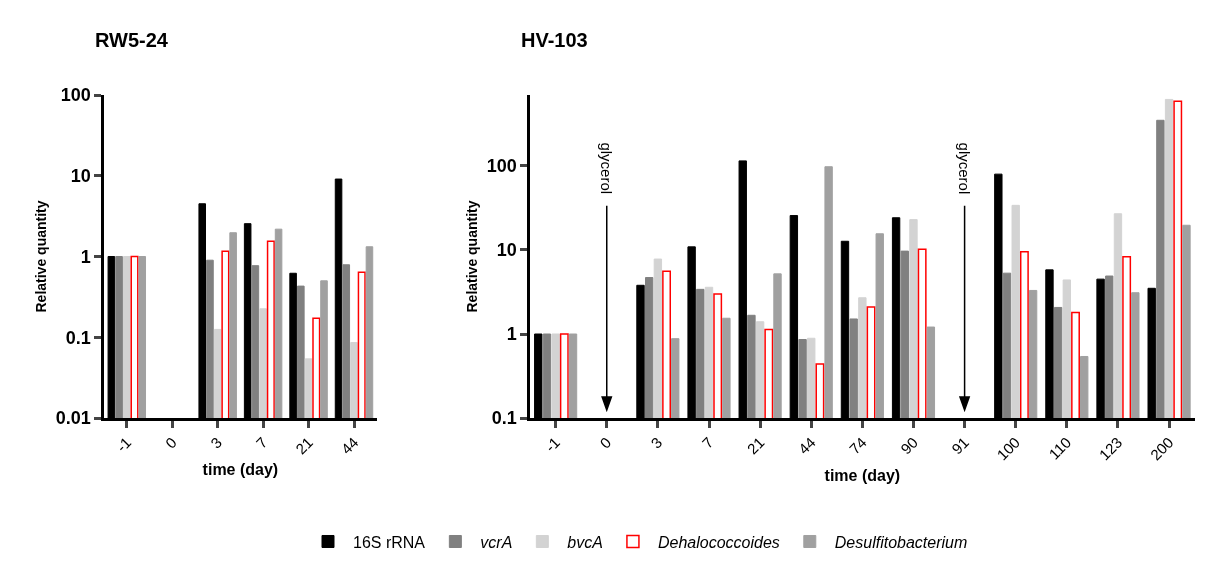 Image resolution: width=1226 pixels, height=571 pixels. What do you see at coordinates (1060, 448) in the screenshot?
I see `x-tick-label: 110` at bounding box center [1060, 448].